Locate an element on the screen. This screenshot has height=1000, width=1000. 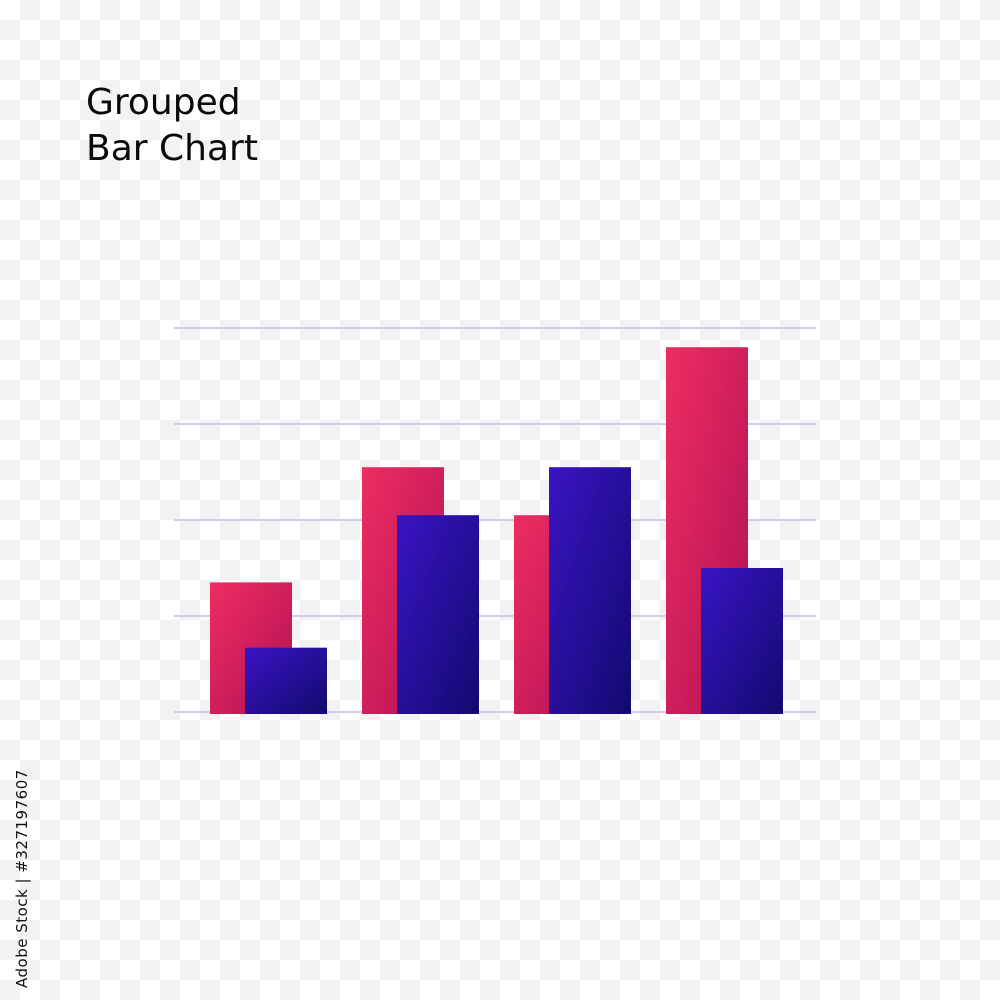
bar-series2-group4 is located at coordinates (742, 641).